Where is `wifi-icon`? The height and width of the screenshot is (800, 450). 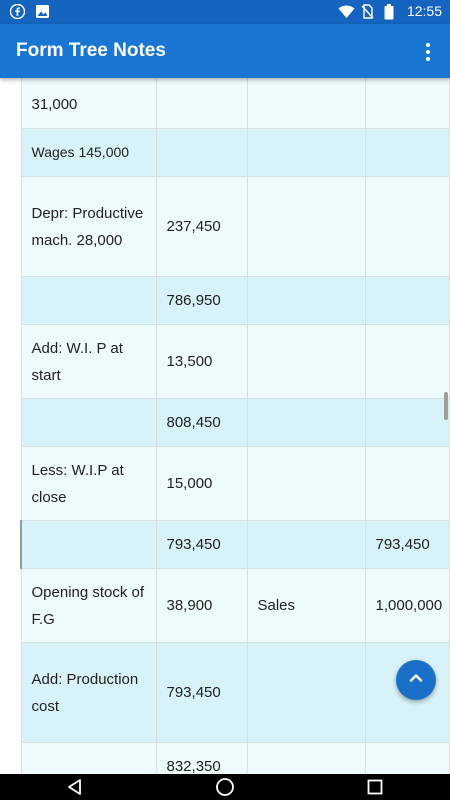 wifi-icon is located at coordinates (346, 11).